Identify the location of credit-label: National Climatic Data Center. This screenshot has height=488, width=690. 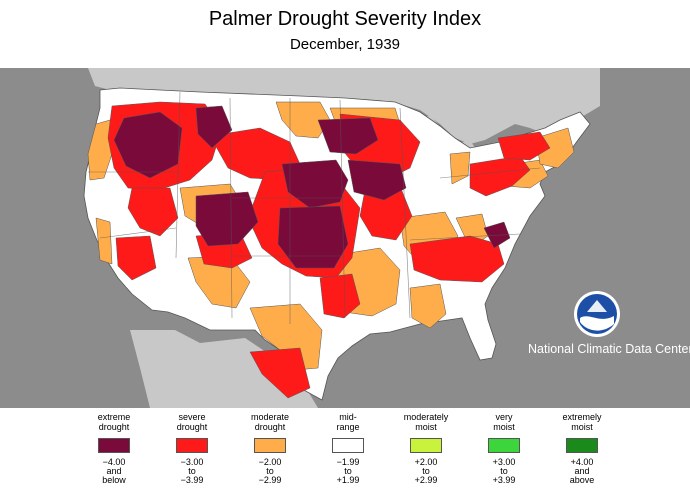
(609, 349).